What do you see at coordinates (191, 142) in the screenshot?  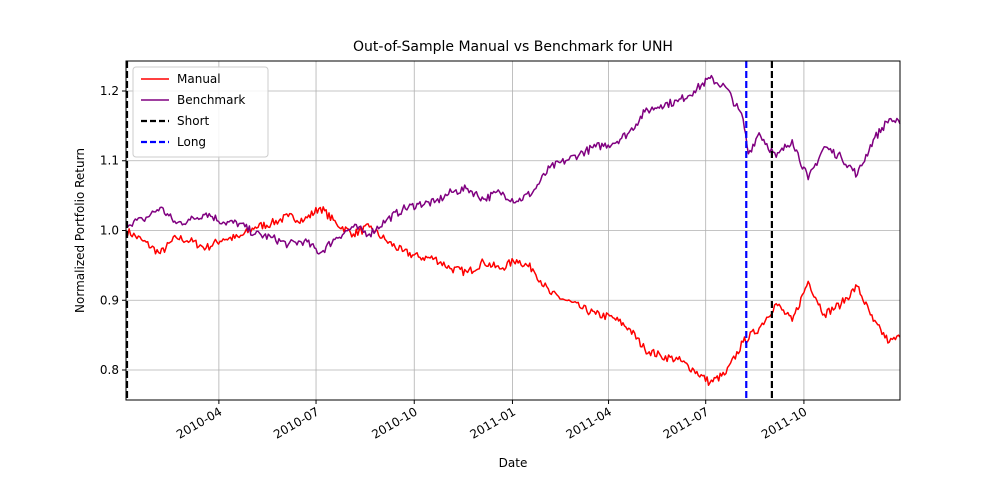 I see `legend-label: Long` at bounding box center [191, 142].